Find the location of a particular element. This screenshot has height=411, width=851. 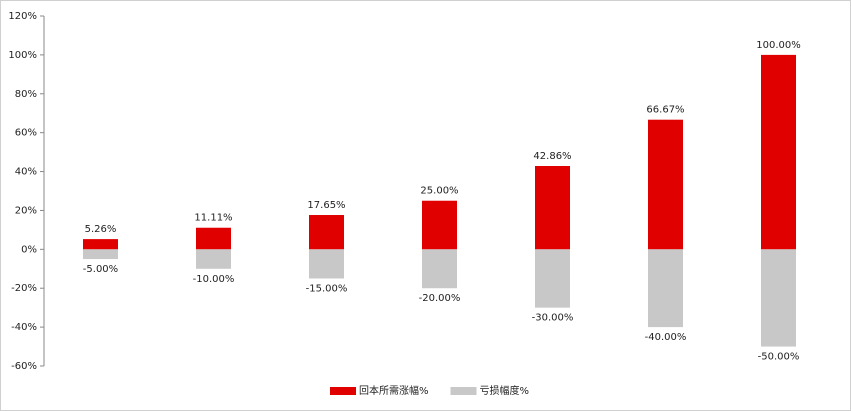

y-tick-label: 40% is located at coordinates (26, 172).